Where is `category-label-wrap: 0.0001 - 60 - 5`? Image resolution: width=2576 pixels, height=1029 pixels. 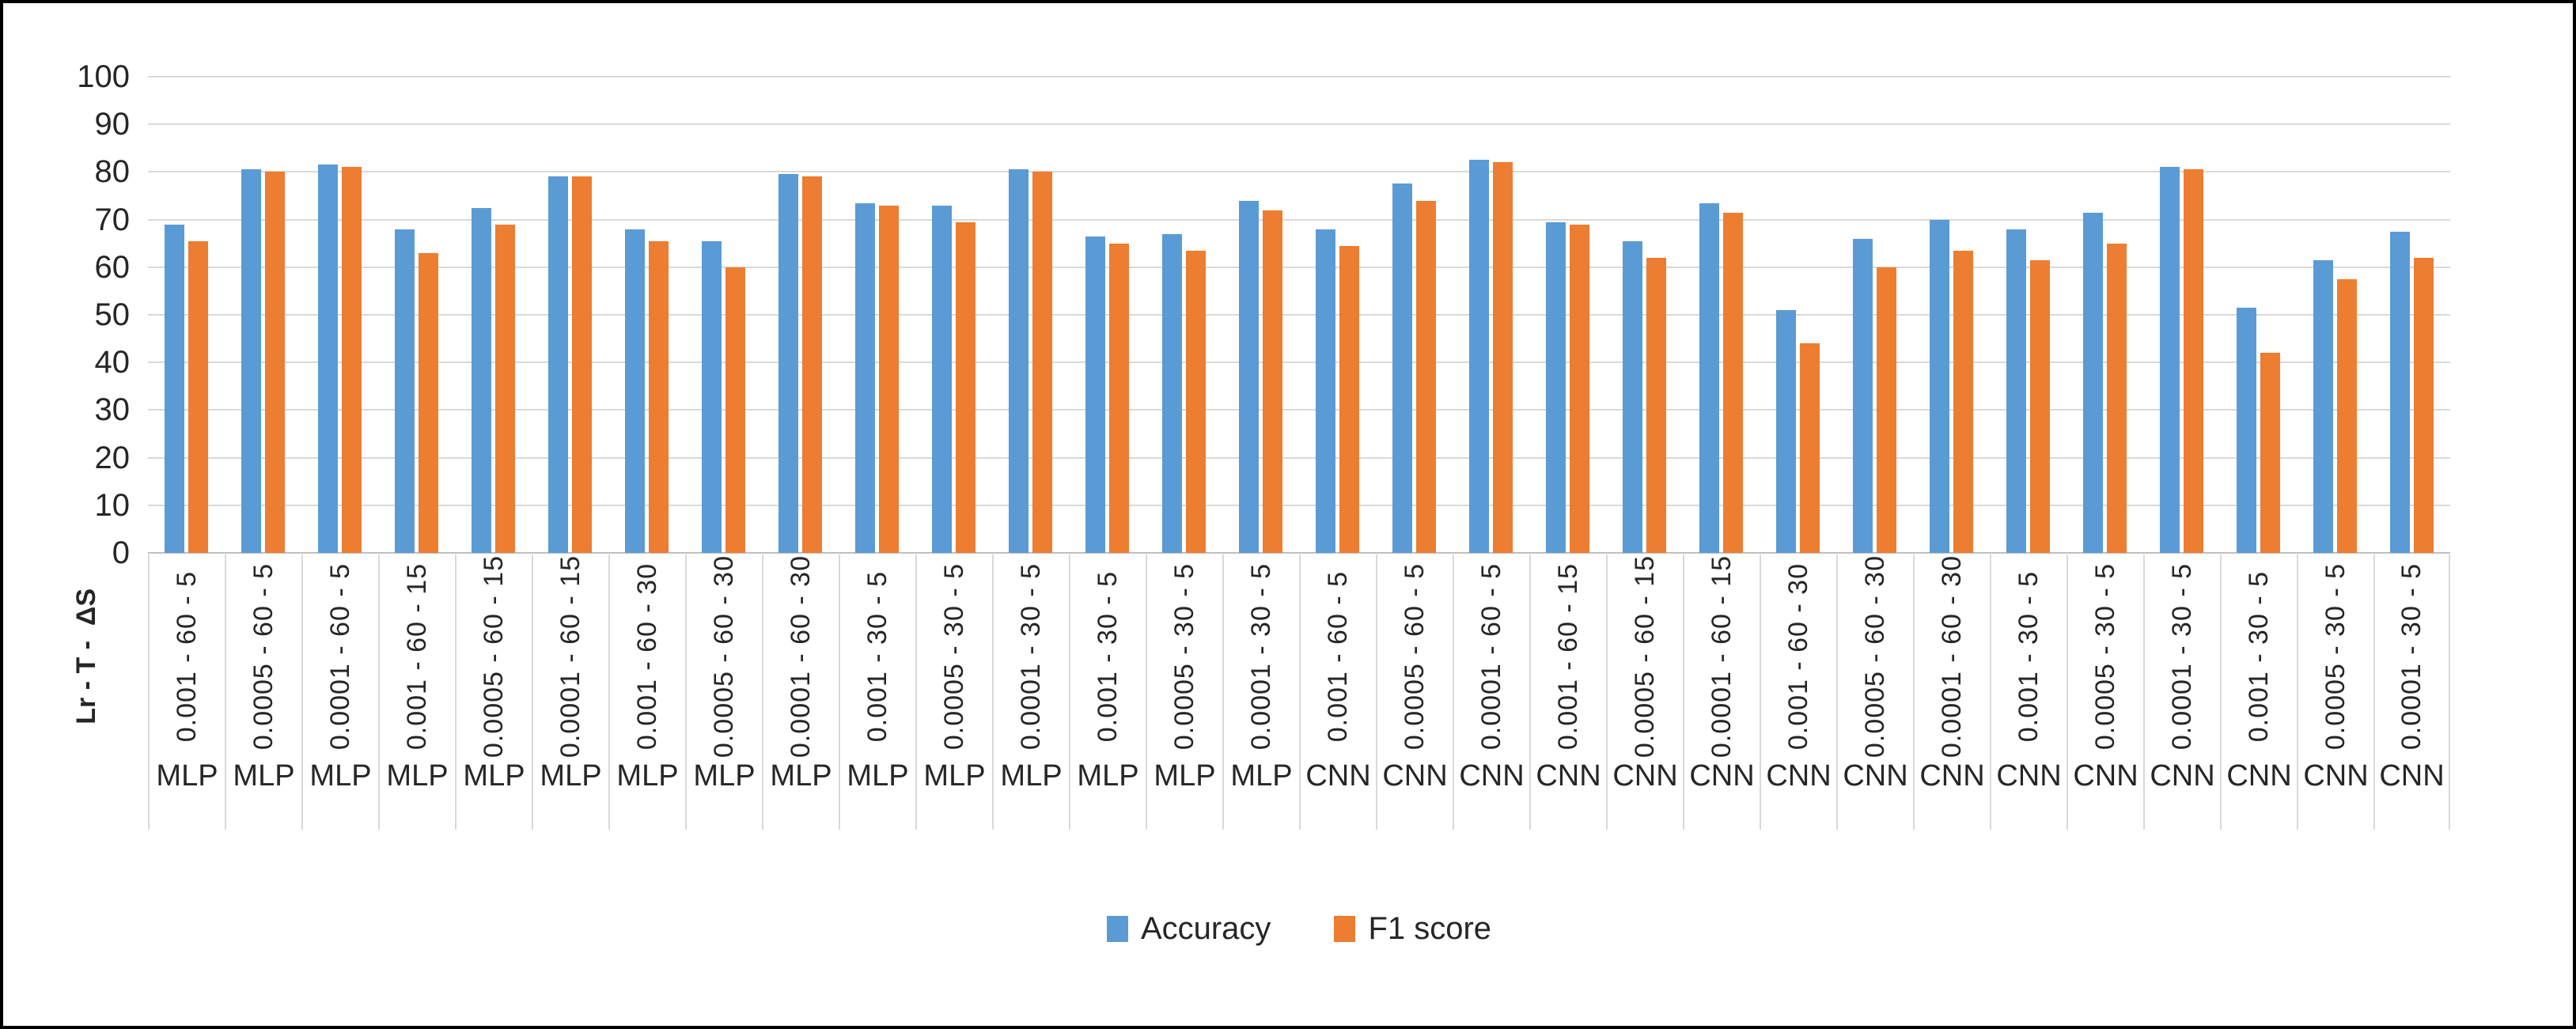
category-label-wrap: 0.0001 - 60 - 5 is located at coordinates (340, 656).